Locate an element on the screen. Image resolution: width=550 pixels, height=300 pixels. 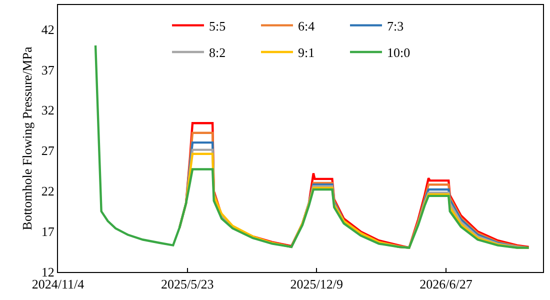
legend-label: 10:0 is located at coordinates (398, 52).